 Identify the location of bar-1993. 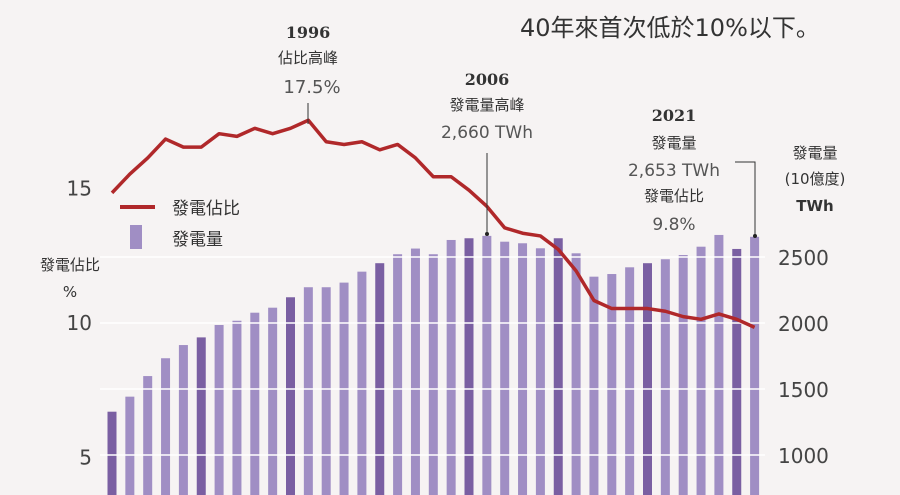
(255, 403).